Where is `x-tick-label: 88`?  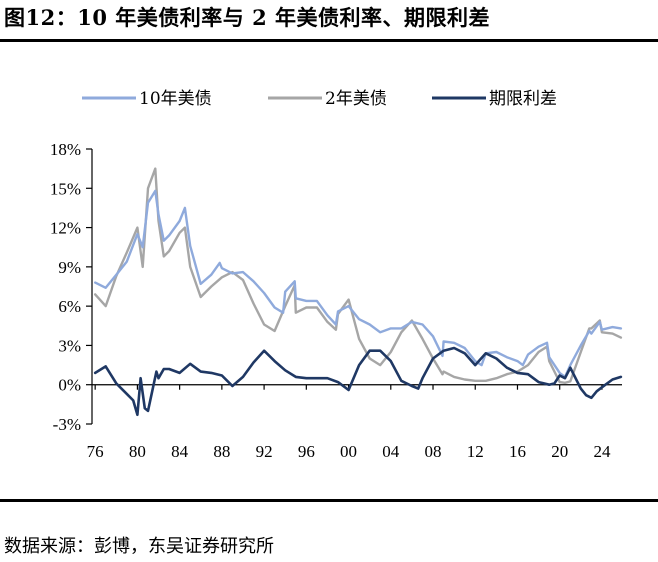 x-tick-label: 88 is located at coordinates (221, 451).